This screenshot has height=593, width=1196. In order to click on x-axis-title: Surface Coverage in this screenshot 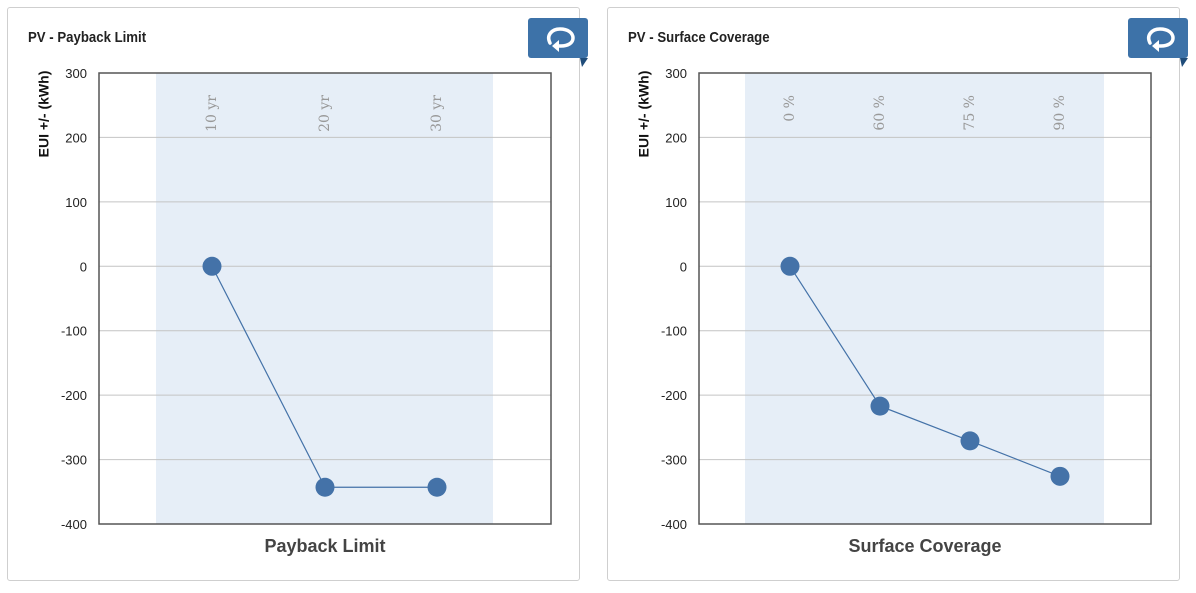, I will do `click(924, 546)`.